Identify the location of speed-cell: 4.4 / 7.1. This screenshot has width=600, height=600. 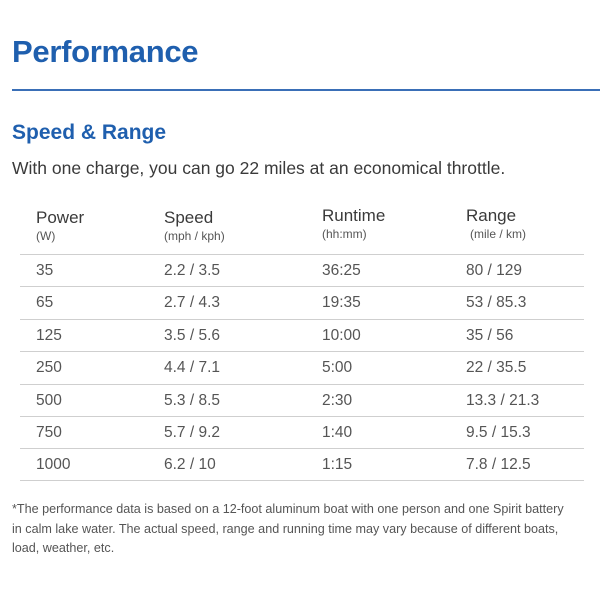
(192, 368).